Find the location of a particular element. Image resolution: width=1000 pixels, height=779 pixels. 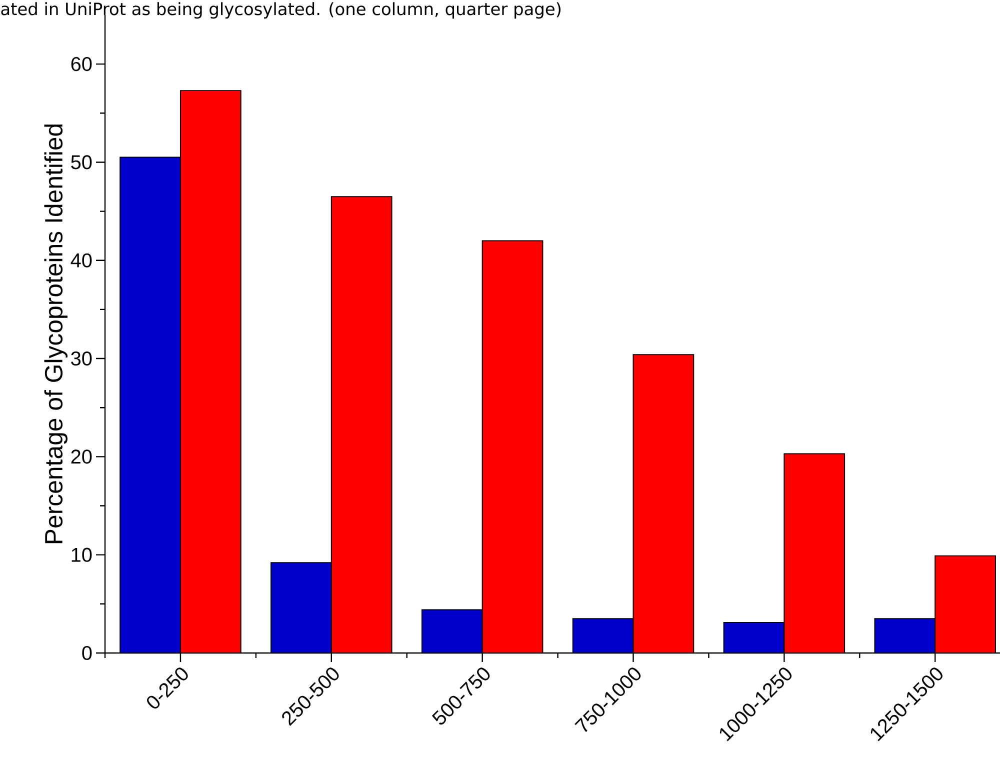

y-axis-title: Percentage of Glycoproteins Identified is located at coordinates (56, 334).